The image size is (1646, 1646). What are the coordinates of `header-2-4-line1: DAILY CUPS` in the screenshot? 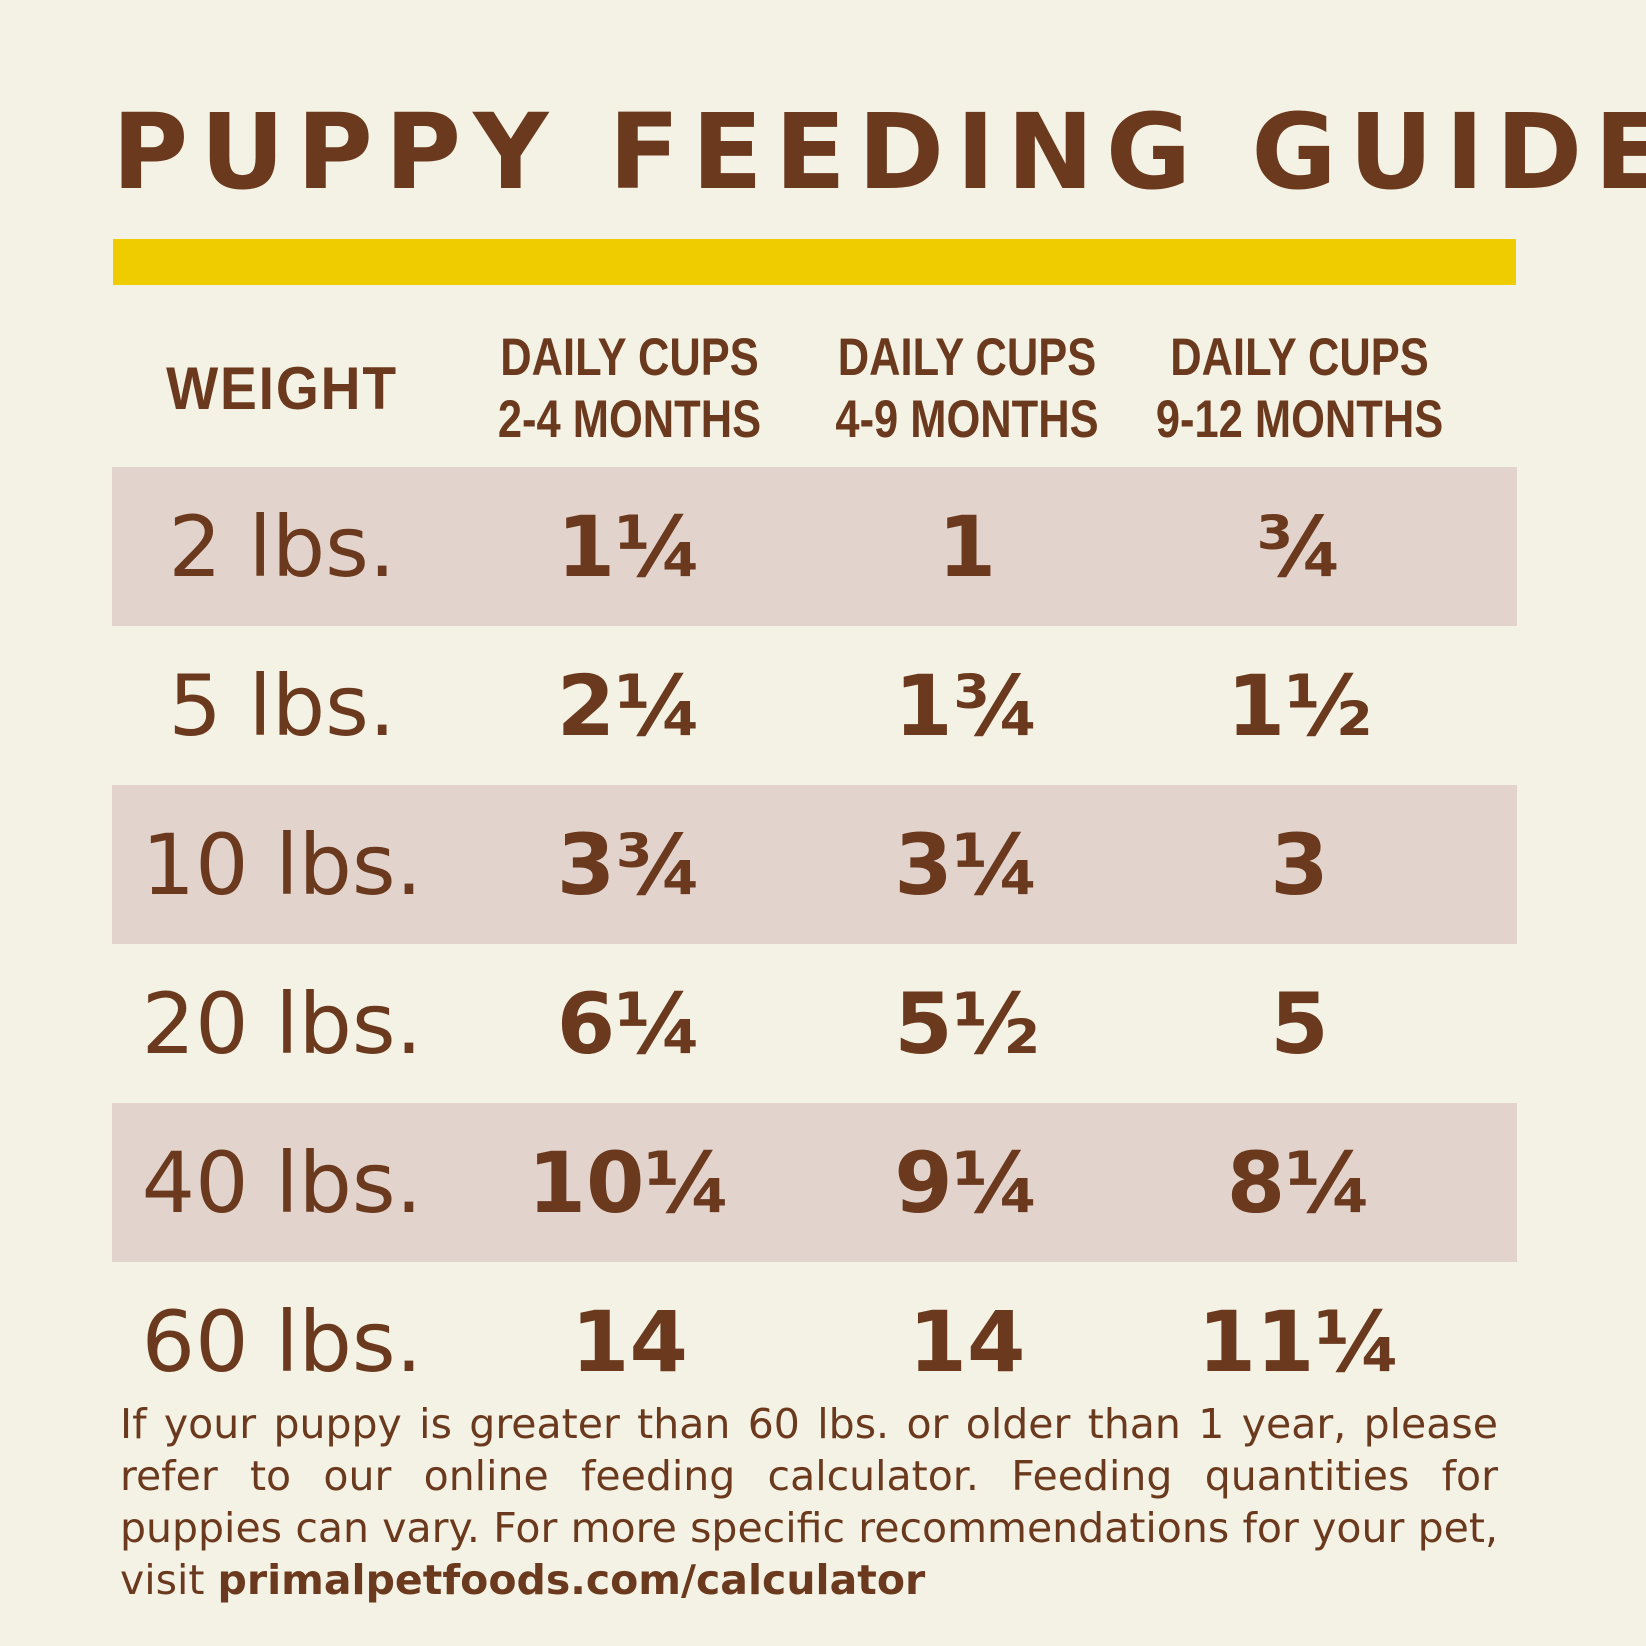 It's located at (629, 357).